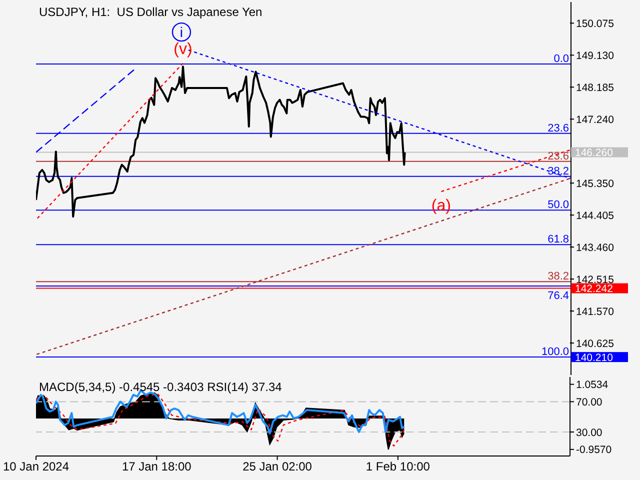  Describe the element at coordinates (595, 88) in the screenshot. I see `y-tick-label: 148.185` at that location.